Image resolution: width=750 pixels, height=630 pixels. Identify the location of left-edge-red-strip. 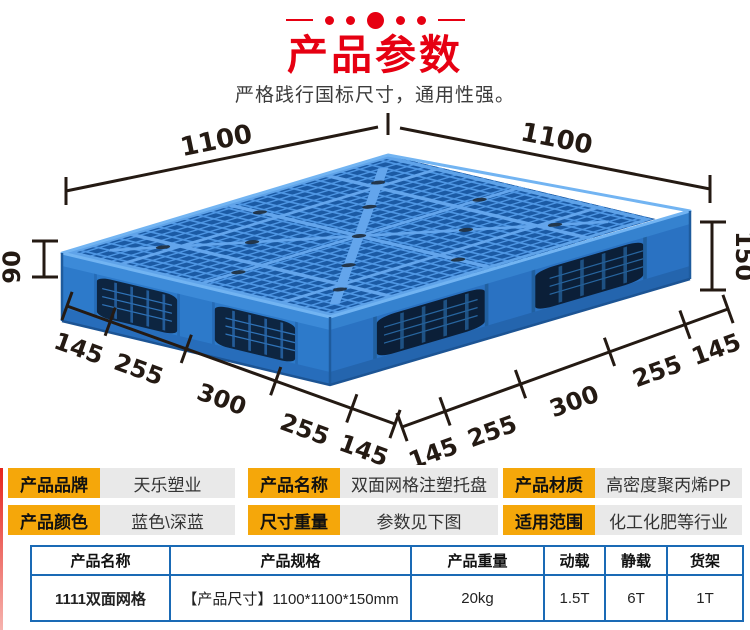
(1, 549).